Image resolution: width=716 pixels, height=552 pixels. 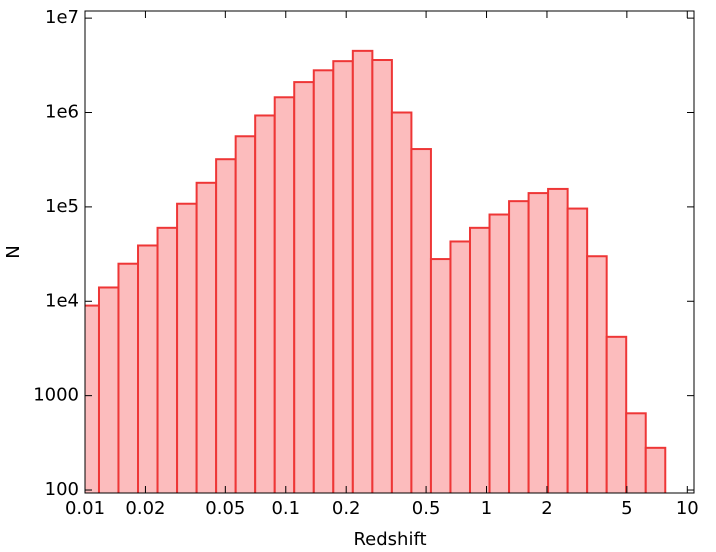 What do you see at coordinates (62, 206) in the screenshot?
I see `y-tick-label: 1e5` at bounding box center [62, 206].